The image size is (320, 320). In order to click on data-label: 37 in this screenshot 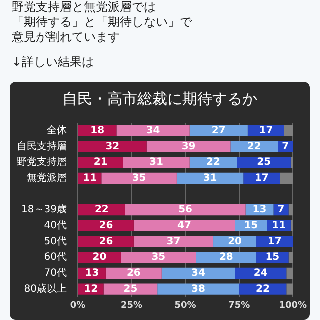, I will do `click(173, 242)`.